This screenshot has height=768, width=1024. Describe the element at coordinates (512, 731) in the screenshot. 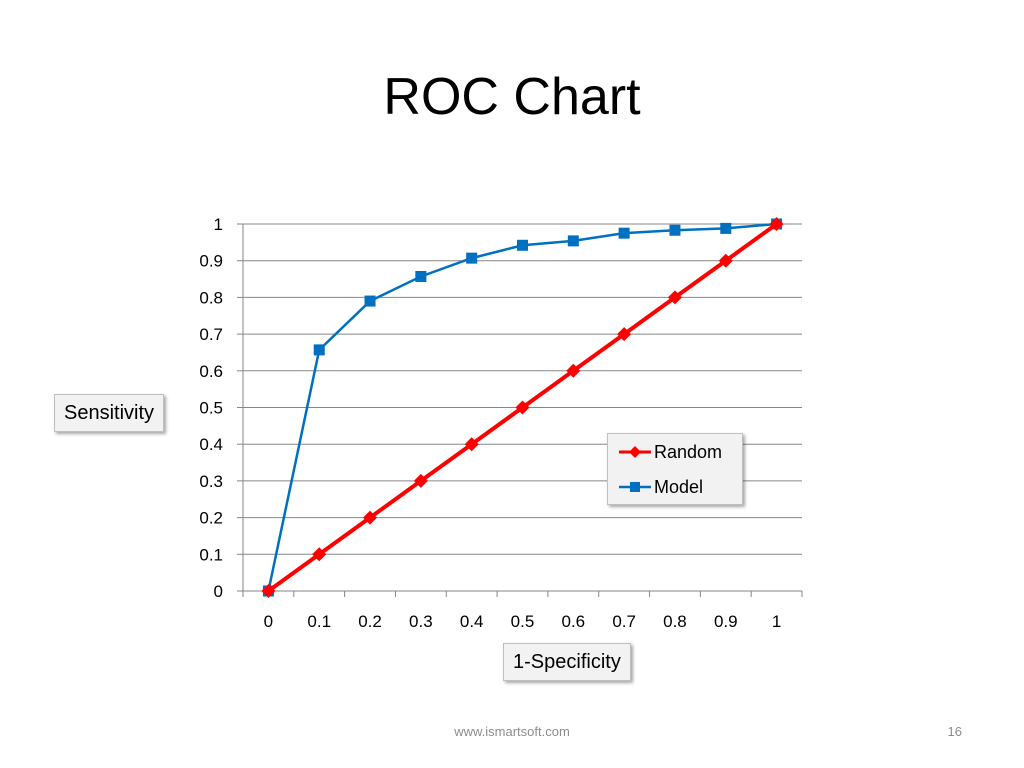

I see `footer-url: www.ismartsoft.com` at that location.